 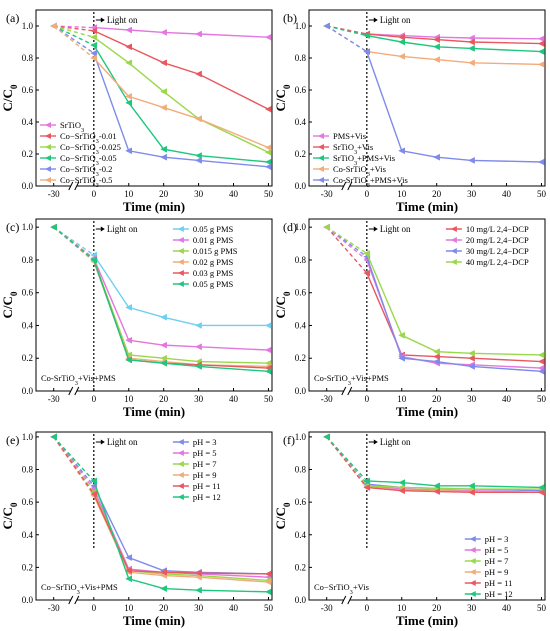 What do you see at coordinates (205, 251) in the screenshot?
I see `legend-entry: 0.015 g PMS` at bounding box center [205, 251].